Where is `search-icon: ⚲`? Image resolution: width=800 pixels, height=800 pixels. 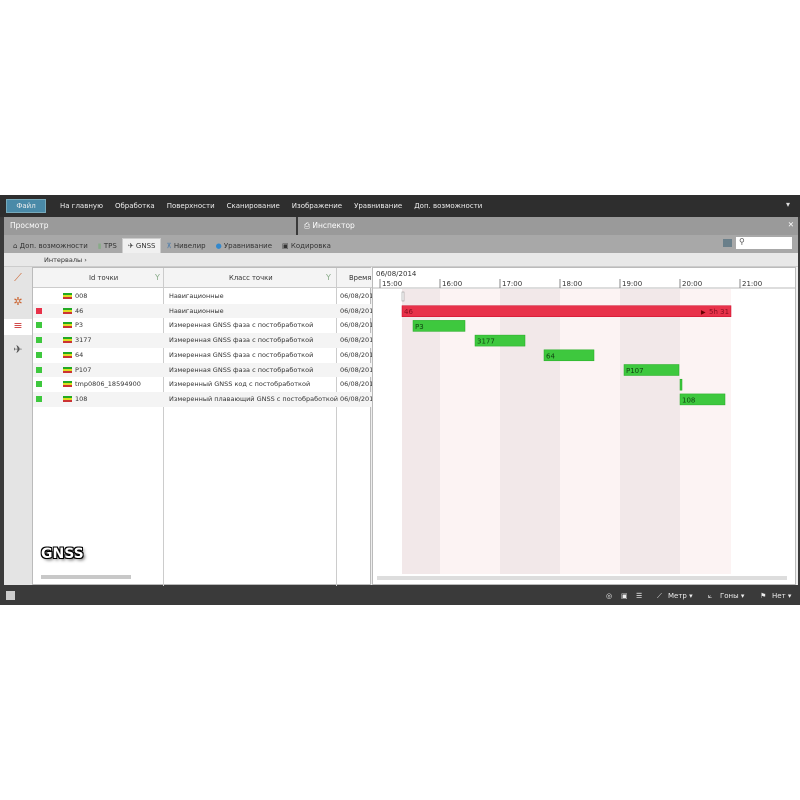 search-icon: ⚲ is located at coordinates (742, 241).